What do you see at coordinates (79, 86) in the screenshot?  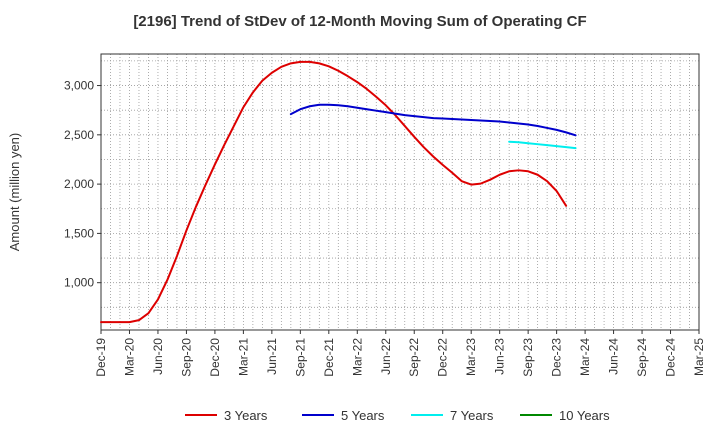 I see `y-tick-label: 3,000` at bounding box center [79, 86].